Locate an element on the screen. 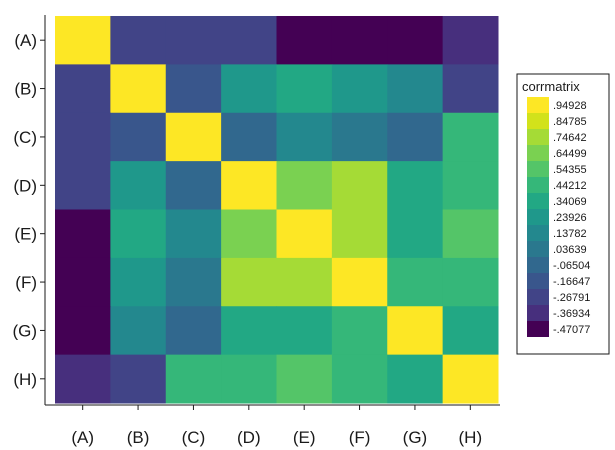 This screenshot has width=615, height=450. legend-label: .94928 is located at coordinates (570, 106).